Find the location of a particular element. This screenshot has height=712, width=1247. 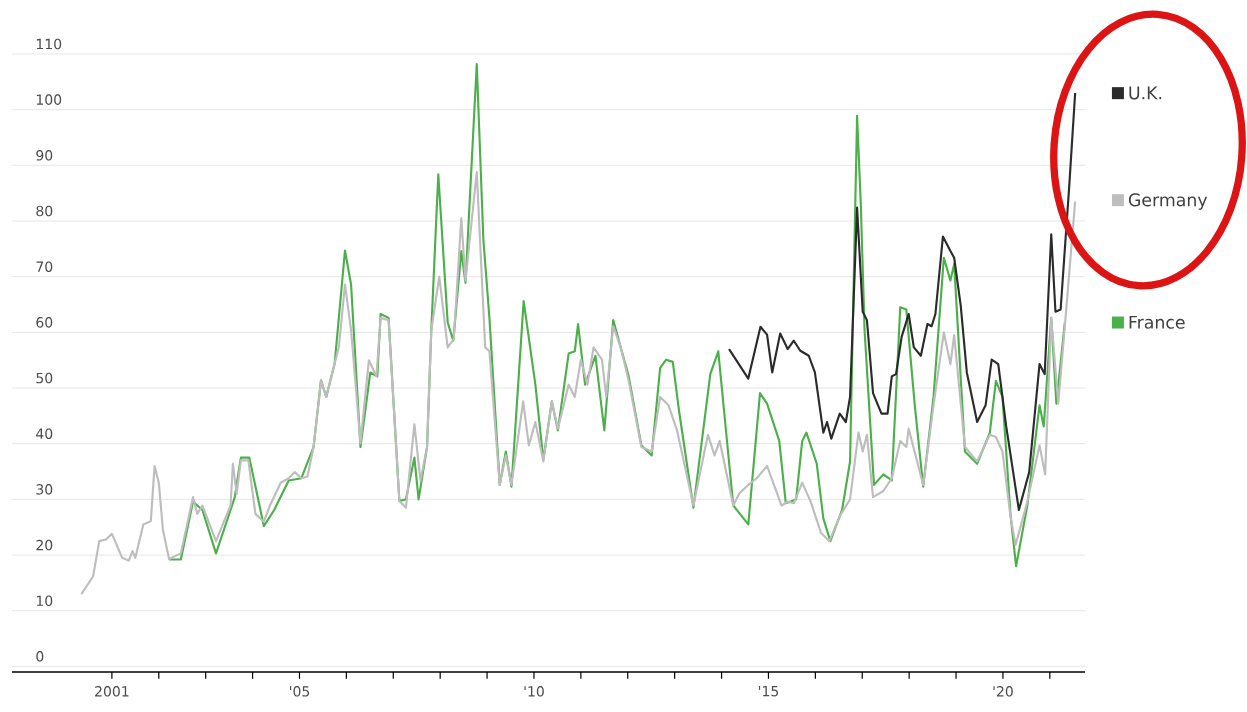

y-tick-label: 50 is located at coordinates (44, 378).